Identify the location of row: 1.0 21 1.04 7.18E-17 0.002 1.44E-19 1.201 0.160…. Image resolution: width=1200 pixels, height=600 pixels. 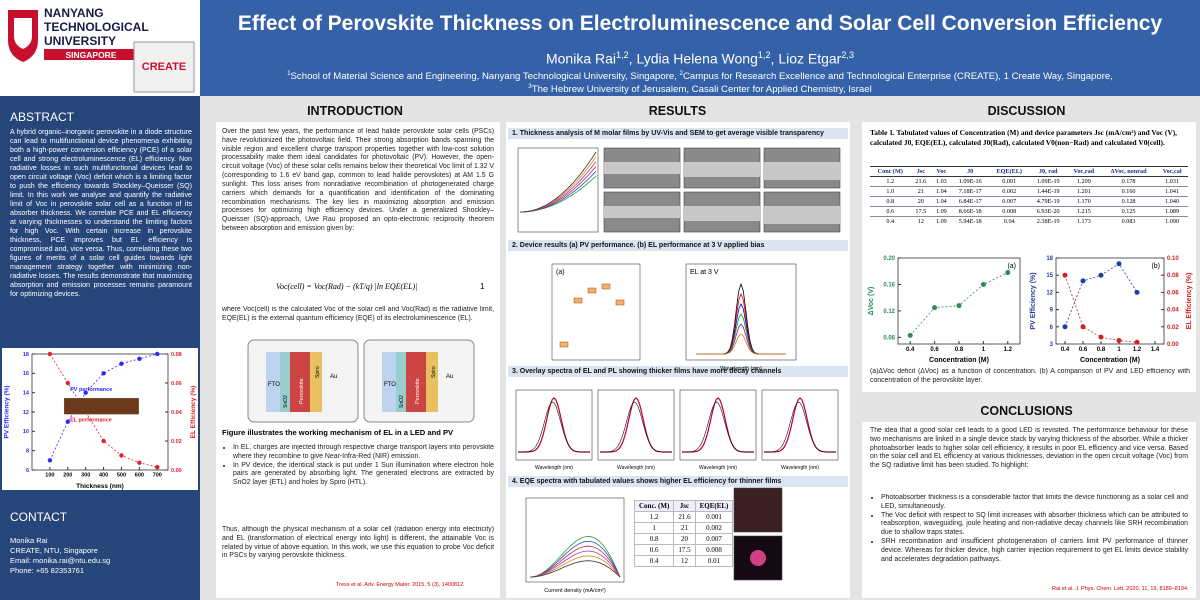
(1029, 191).